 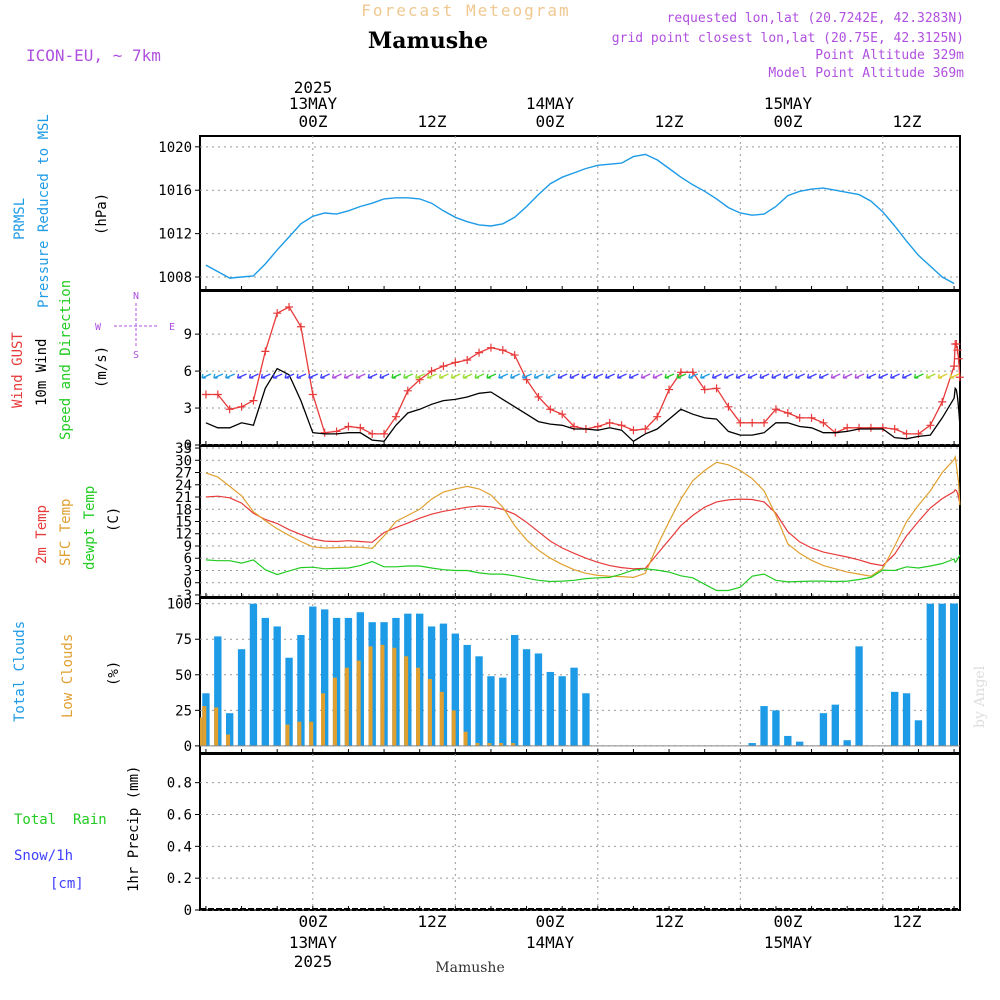 What do you see at coordinates (42, 534) in the screenshot?
I see `label-2m-temp: 2m Temp` at bounding box center [42, 534].